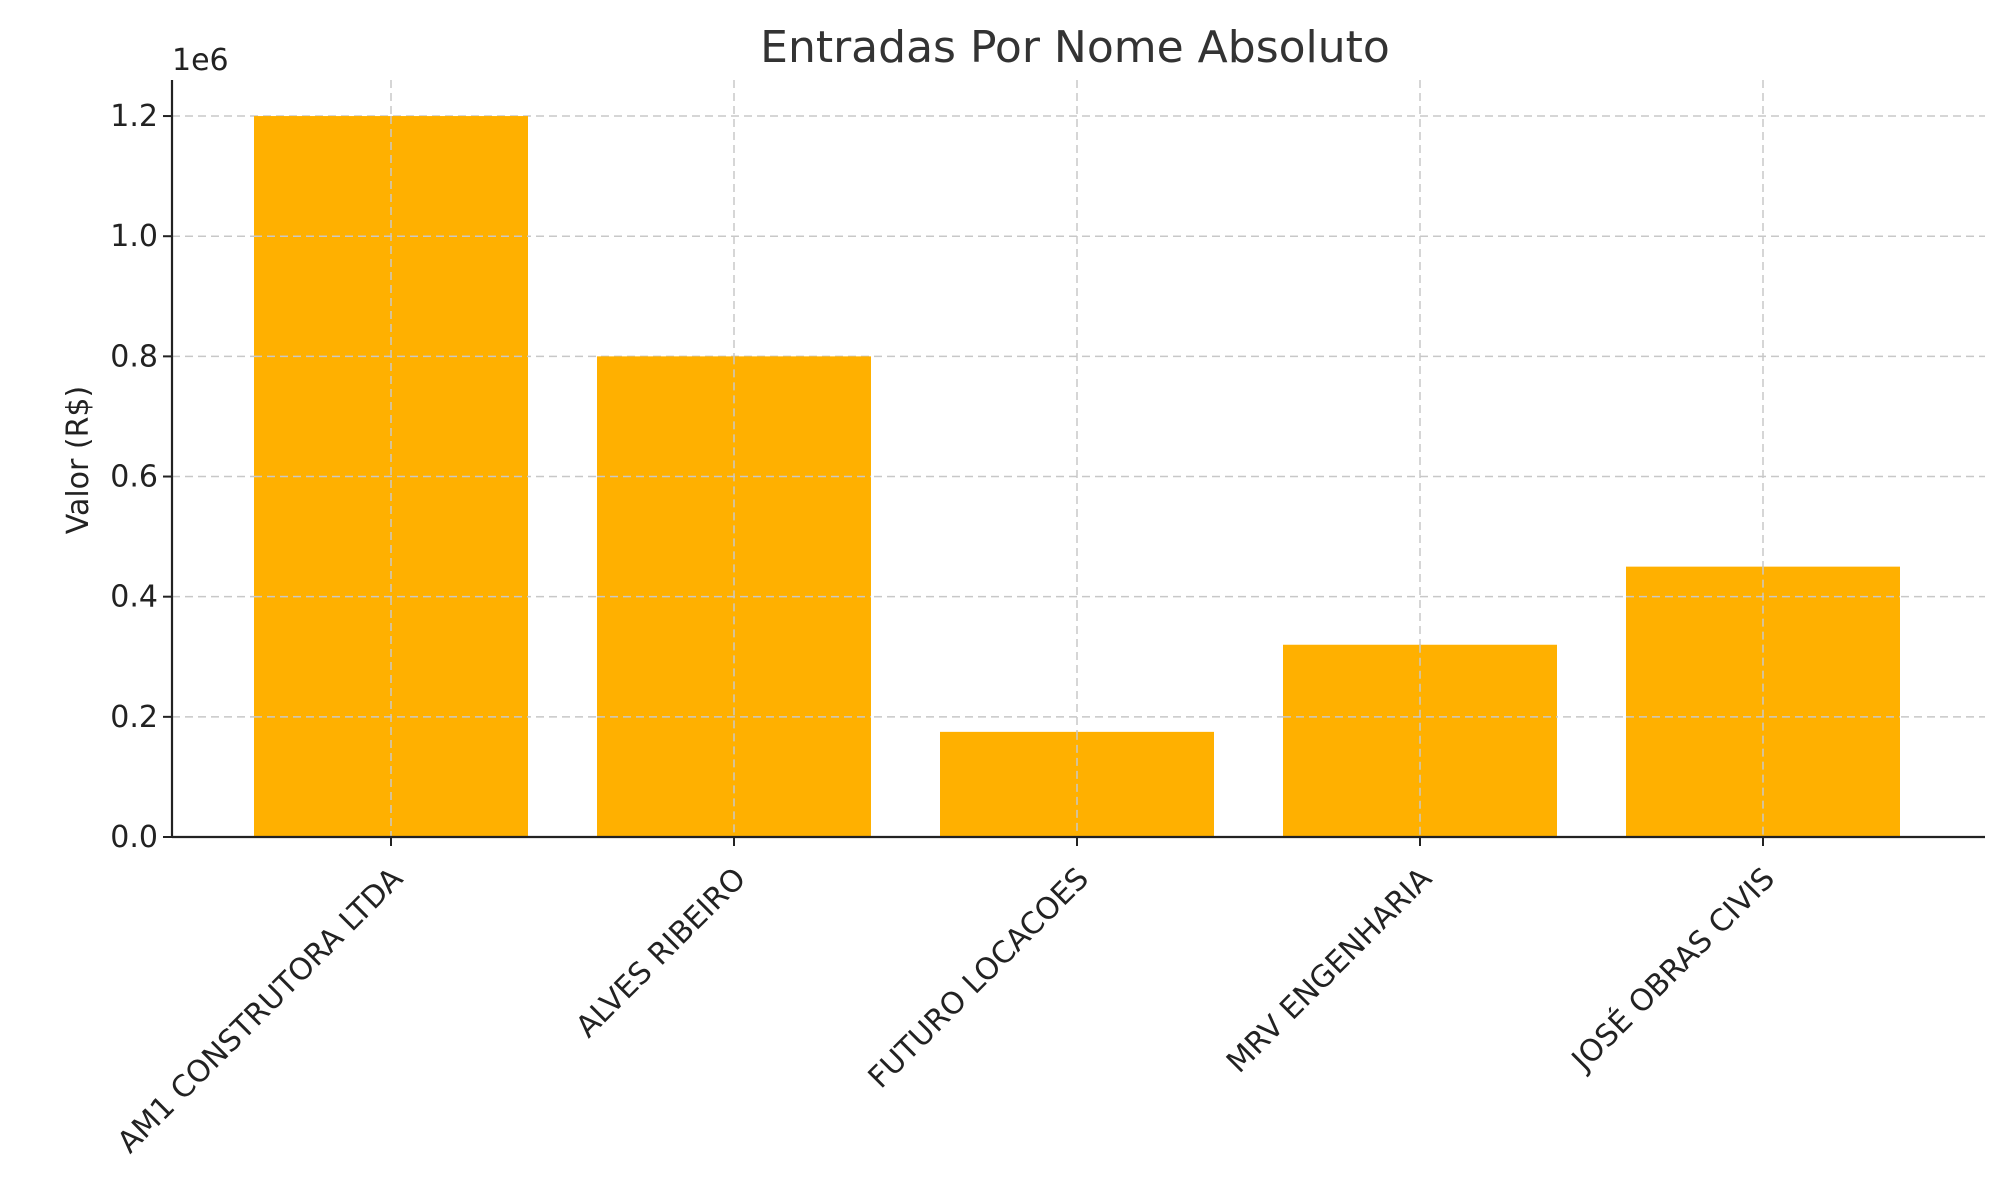 Image resolution: width=2000 pixels, height=1200 pixels. Describe the element at coordinates (134, 356) in the screenshot. I see `y-tick-label: 0.8` at that location.